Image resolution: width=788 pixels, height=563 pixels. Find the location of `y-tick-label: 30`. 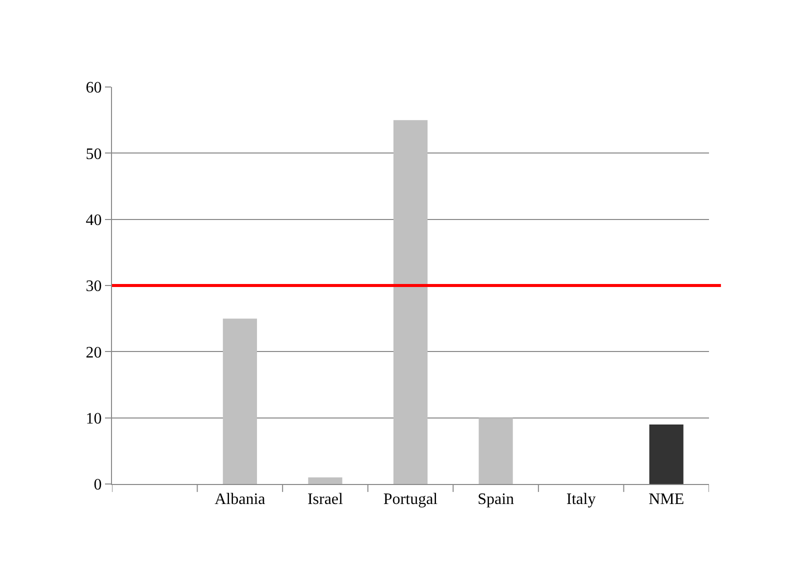

y-tick-label: 30 is located at coordinates (94, 287).